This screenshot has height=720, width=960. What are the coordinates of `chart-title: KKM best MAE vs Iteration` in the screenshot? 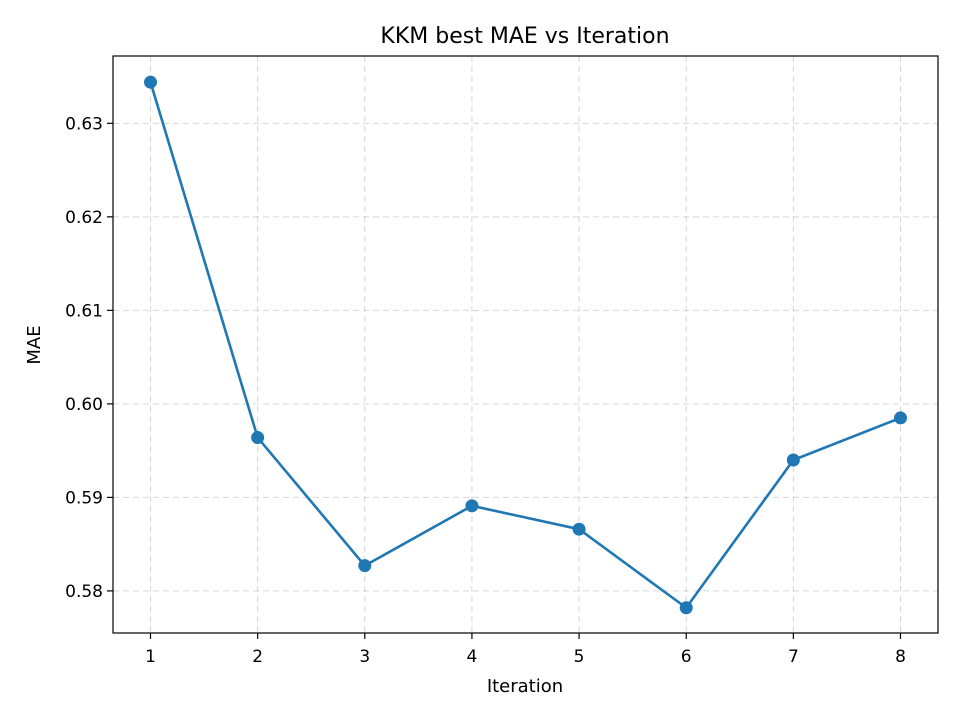 It's located at (524, 36).